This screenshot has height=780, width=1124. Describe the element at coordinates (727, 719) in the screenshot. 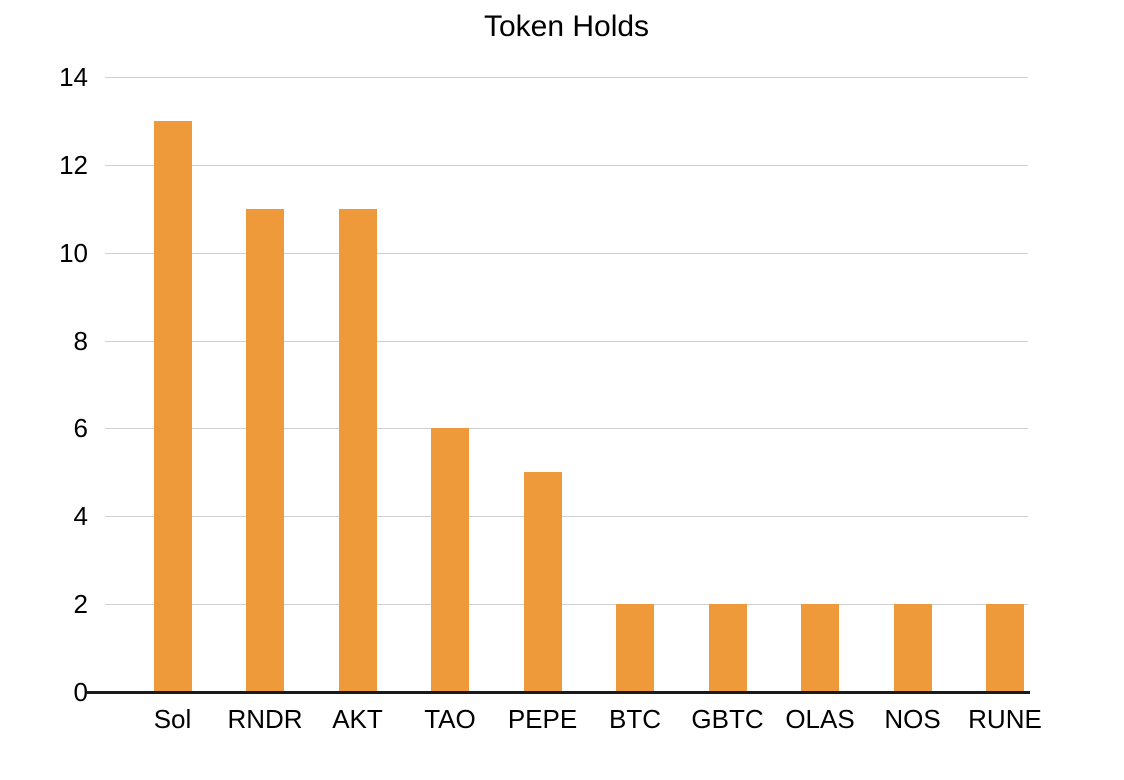

I see `xtick-label-GBTC: GBTC` at that location.